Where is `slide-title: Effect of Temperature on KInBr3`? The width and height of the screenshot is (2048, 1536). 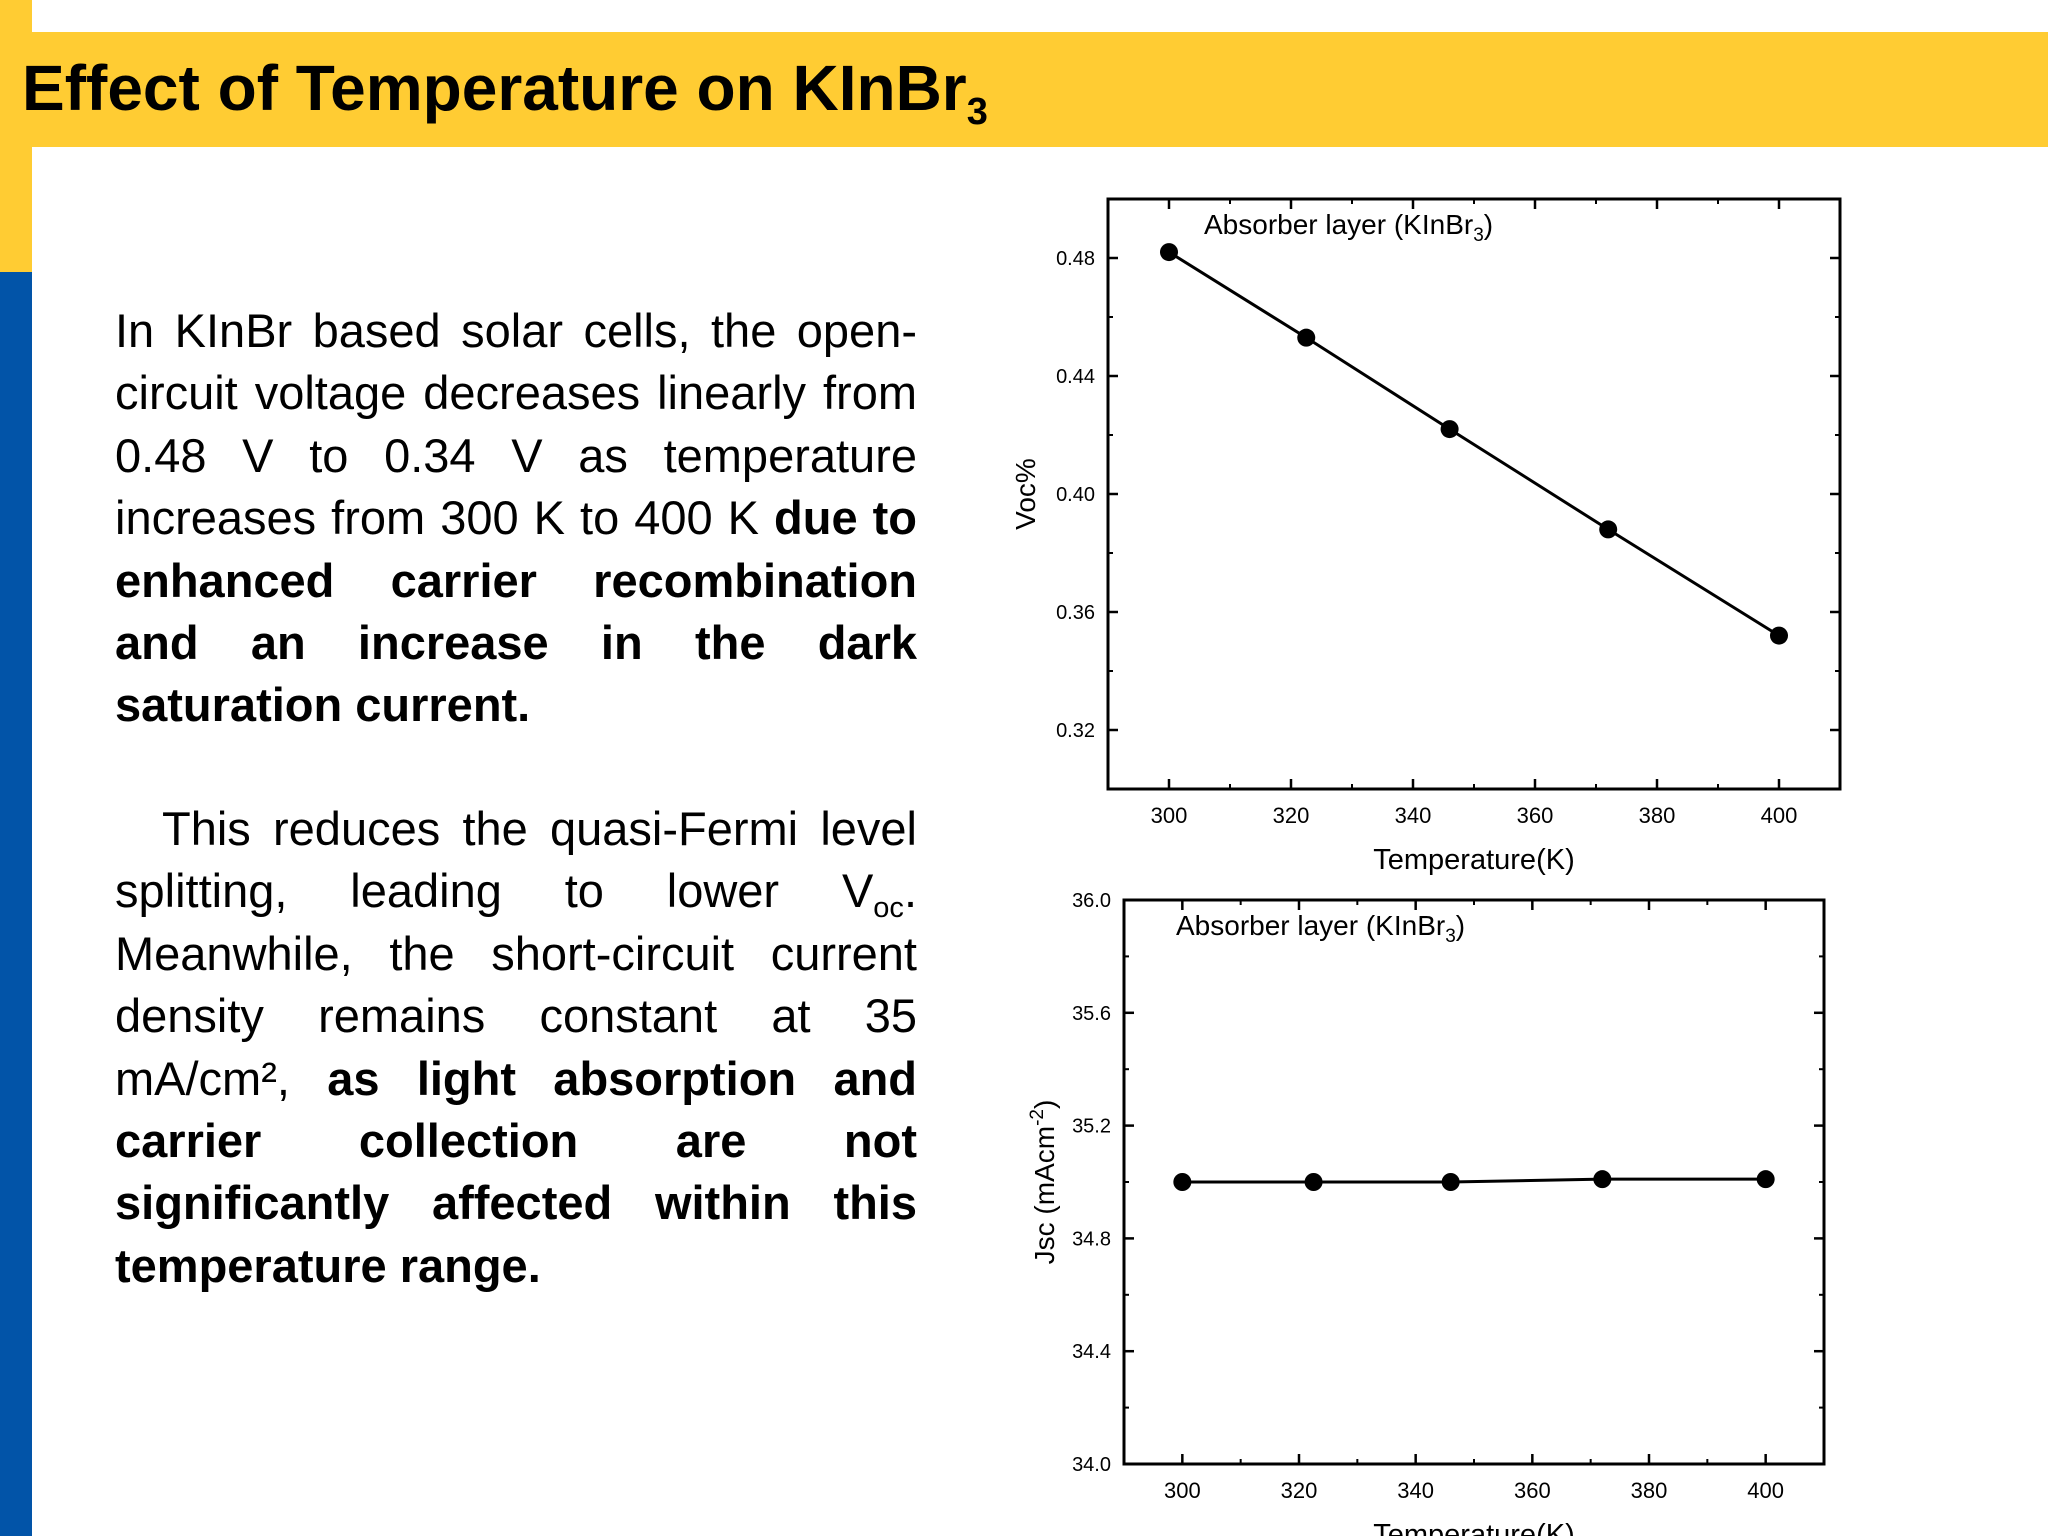
slide-title: Effect of Temperature on KInBr3 is located at coordinates (505, 90).